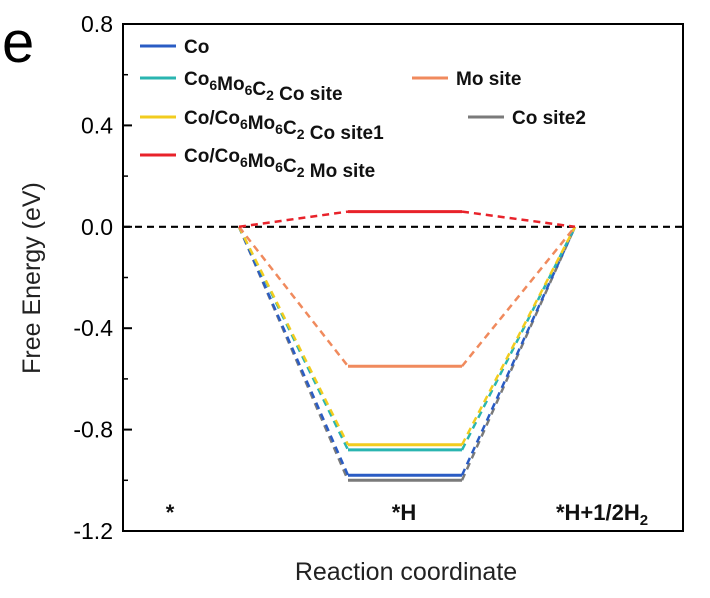  I want to click on legend-item: Mo site, so click(466, 79).